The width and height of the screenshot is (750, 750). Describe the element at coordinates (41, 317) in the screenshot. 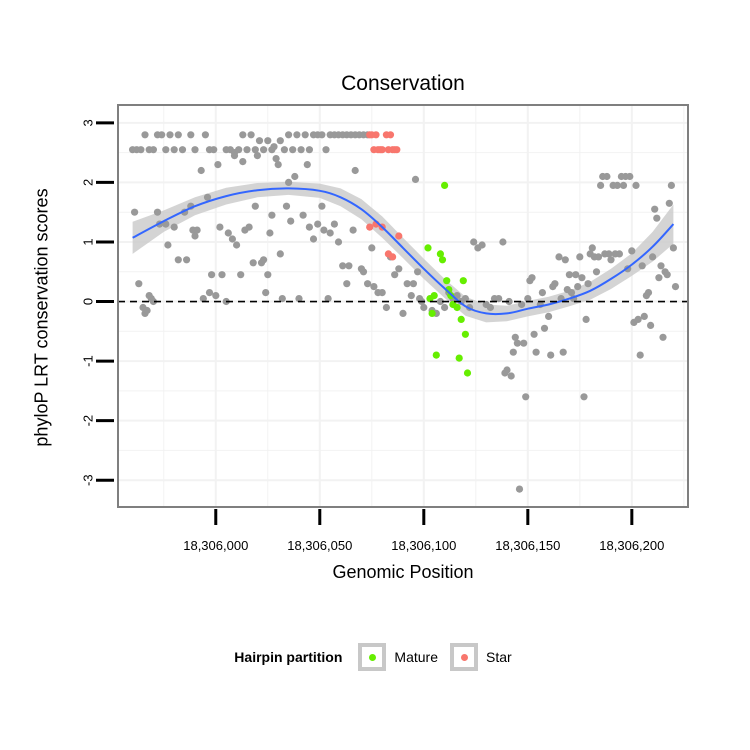

I see `y-axis-label: phyloP LRT conservation scores` at that location.